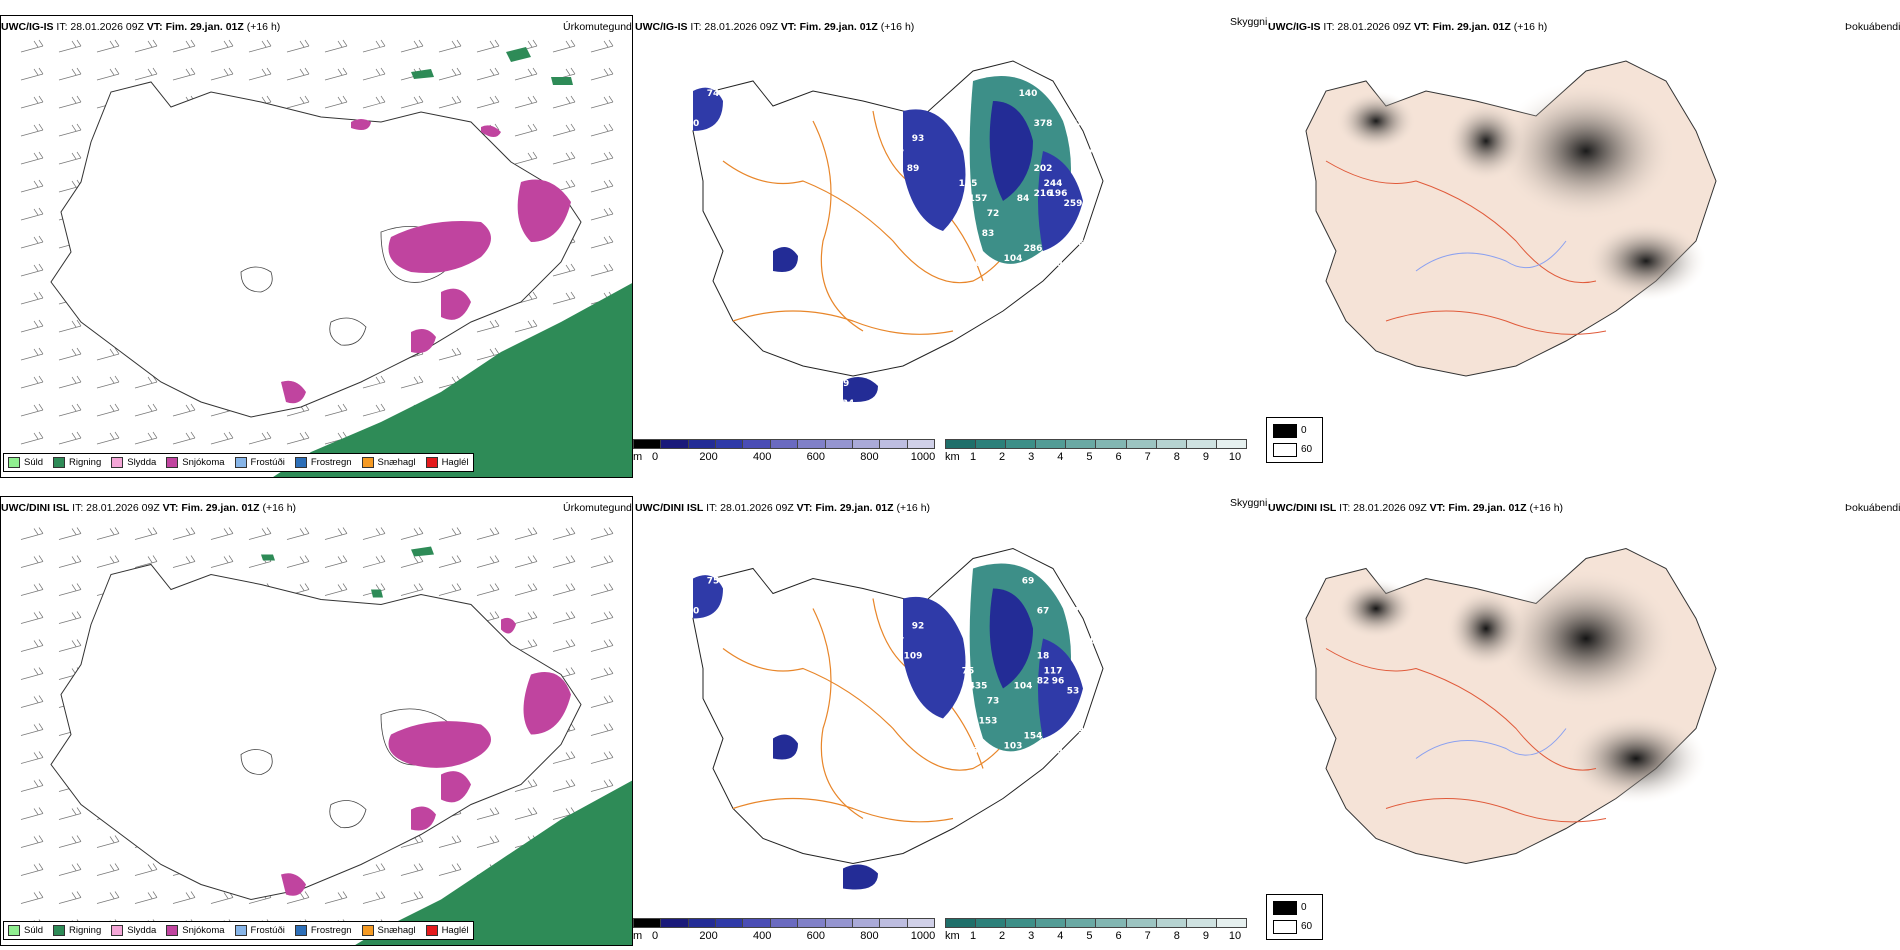  Describe the element at coordinates (1093, 642) in the screenshot. I see `map-value-label: 105` at that location.